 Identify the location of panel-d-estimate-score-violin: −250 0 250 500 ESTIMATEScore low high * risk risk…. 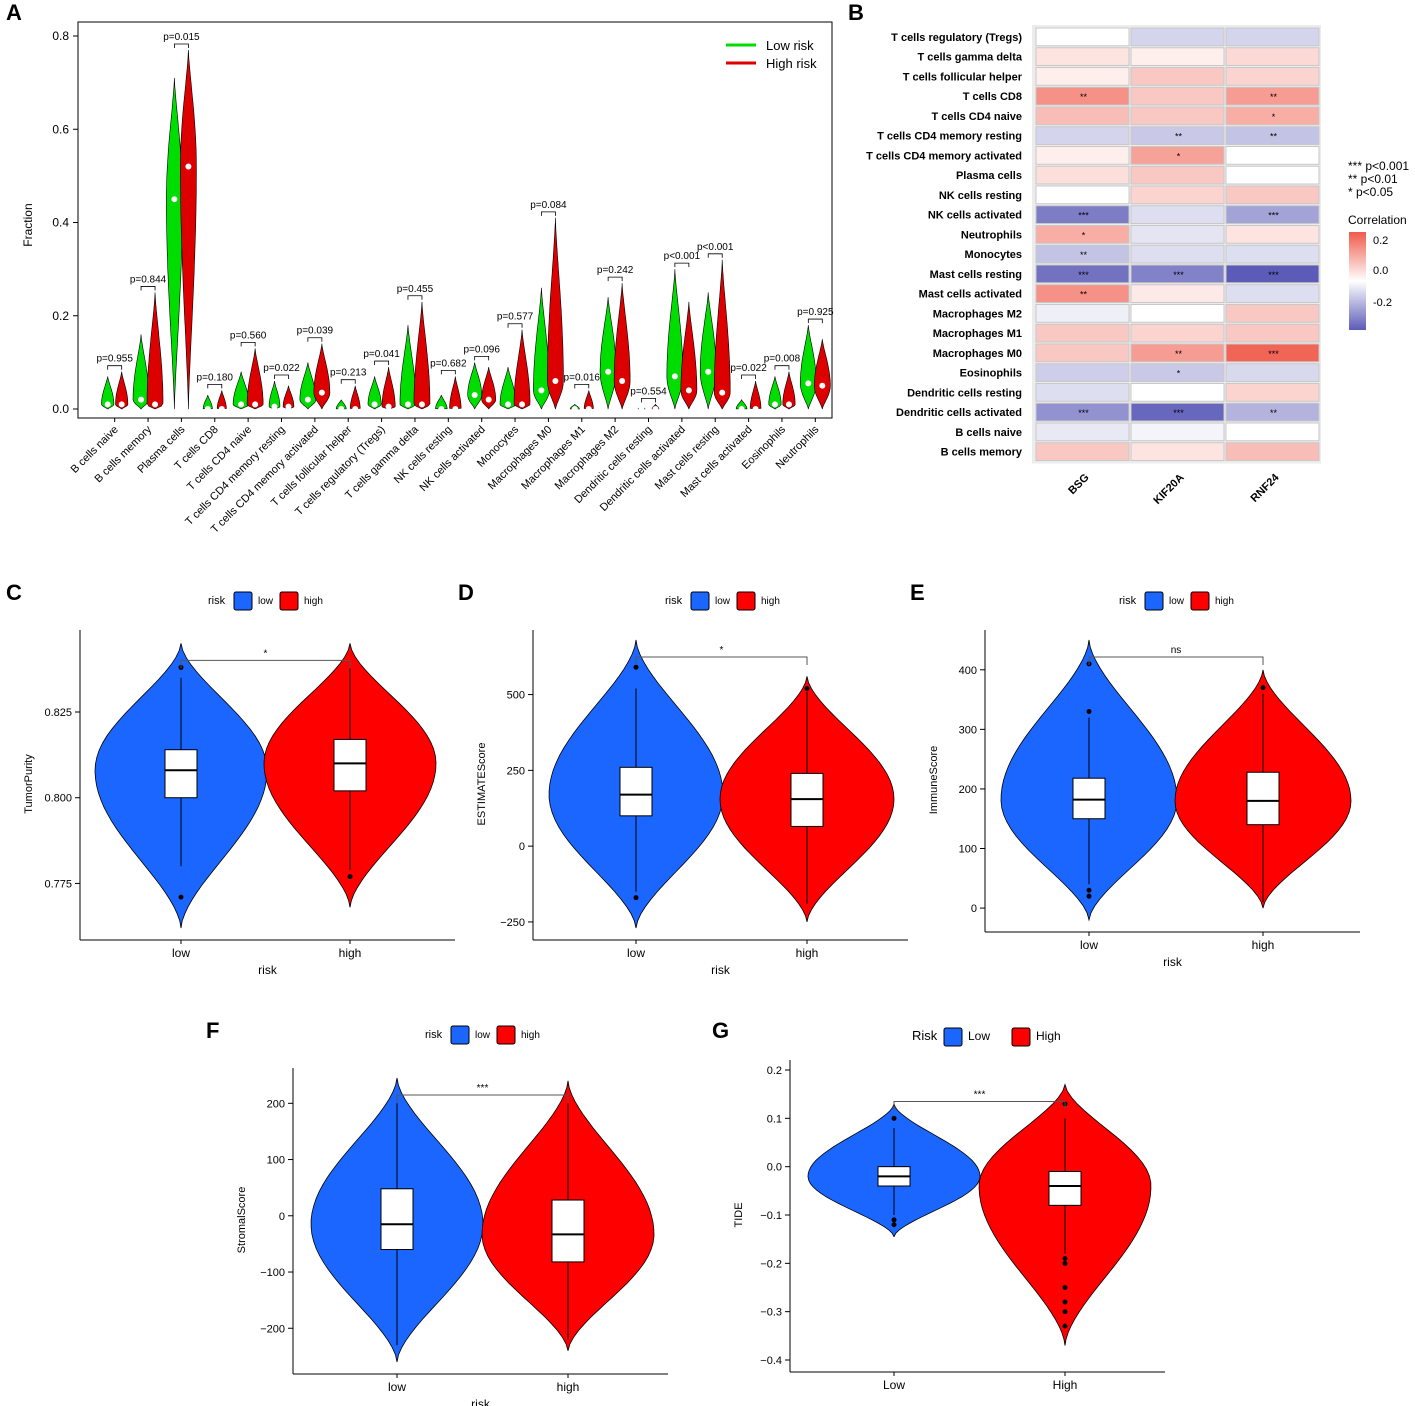
(692, 784).